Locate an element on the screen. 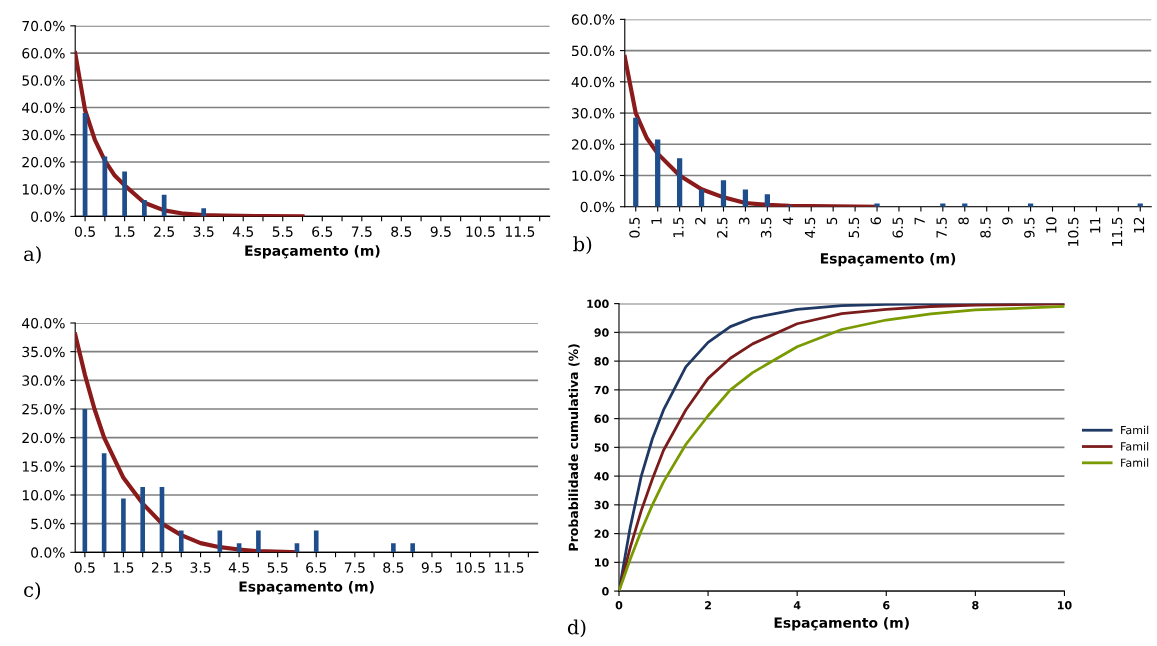  text: d) is located at coordinates (576, 628).